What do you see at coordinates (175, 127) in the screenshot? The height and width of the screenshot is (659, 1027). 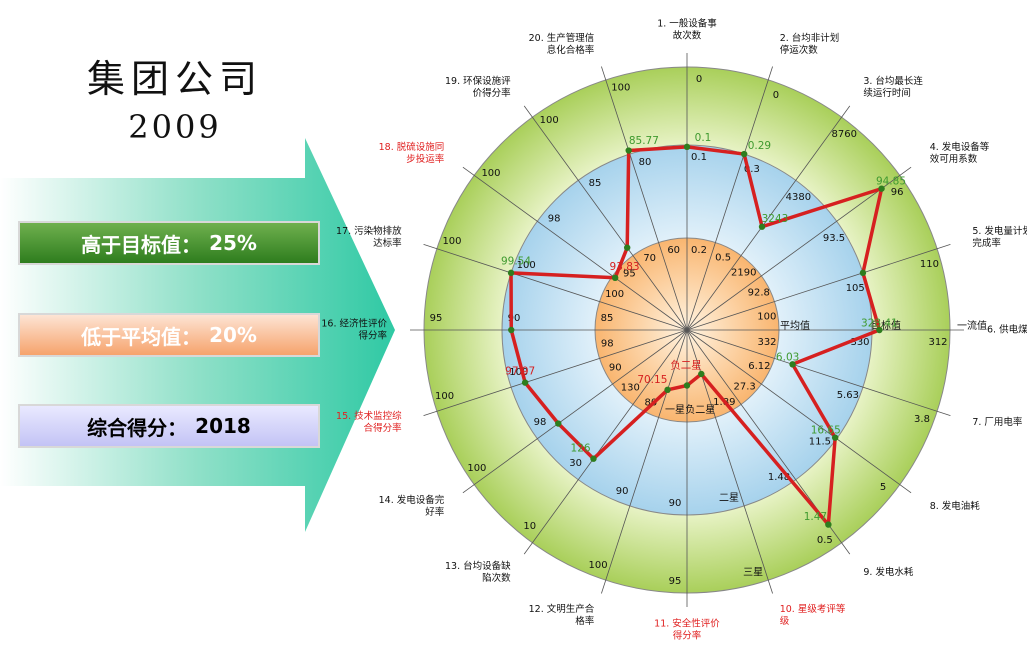 I see `year-label: 2009` at bounding box center [175, 127].